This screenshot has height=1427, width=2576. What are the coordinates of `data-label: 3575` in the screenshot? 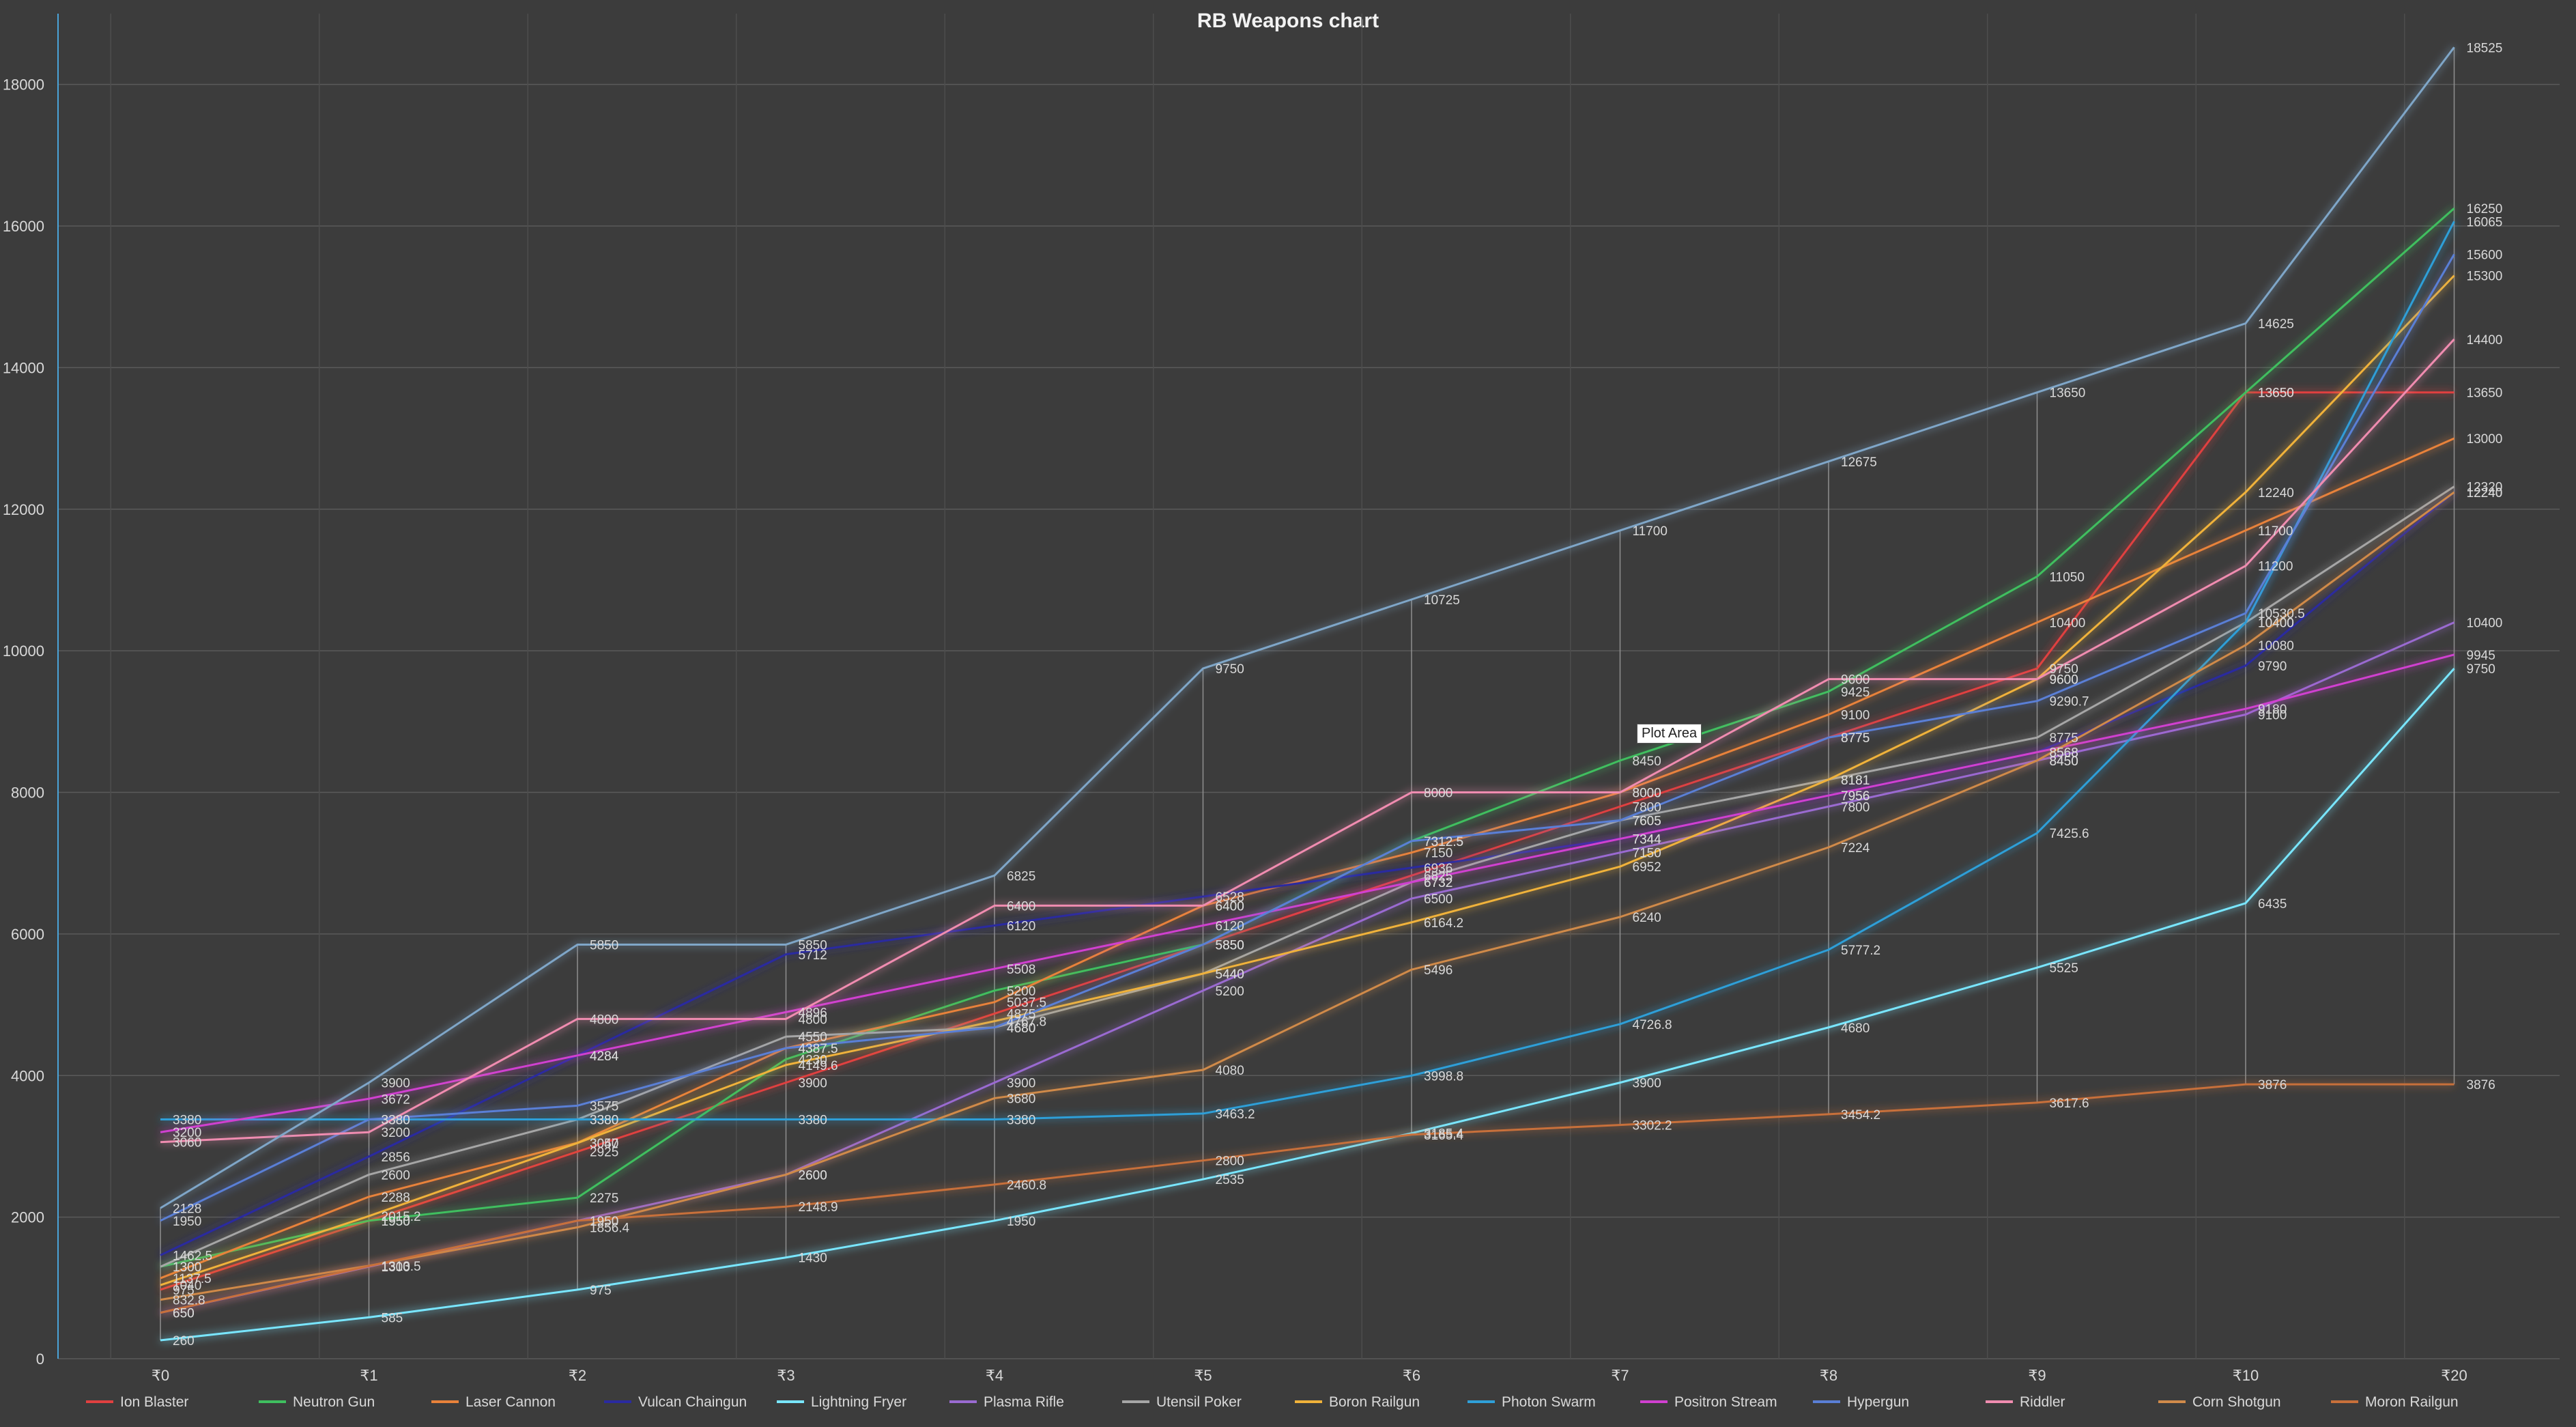 It's located at (604, 1106).